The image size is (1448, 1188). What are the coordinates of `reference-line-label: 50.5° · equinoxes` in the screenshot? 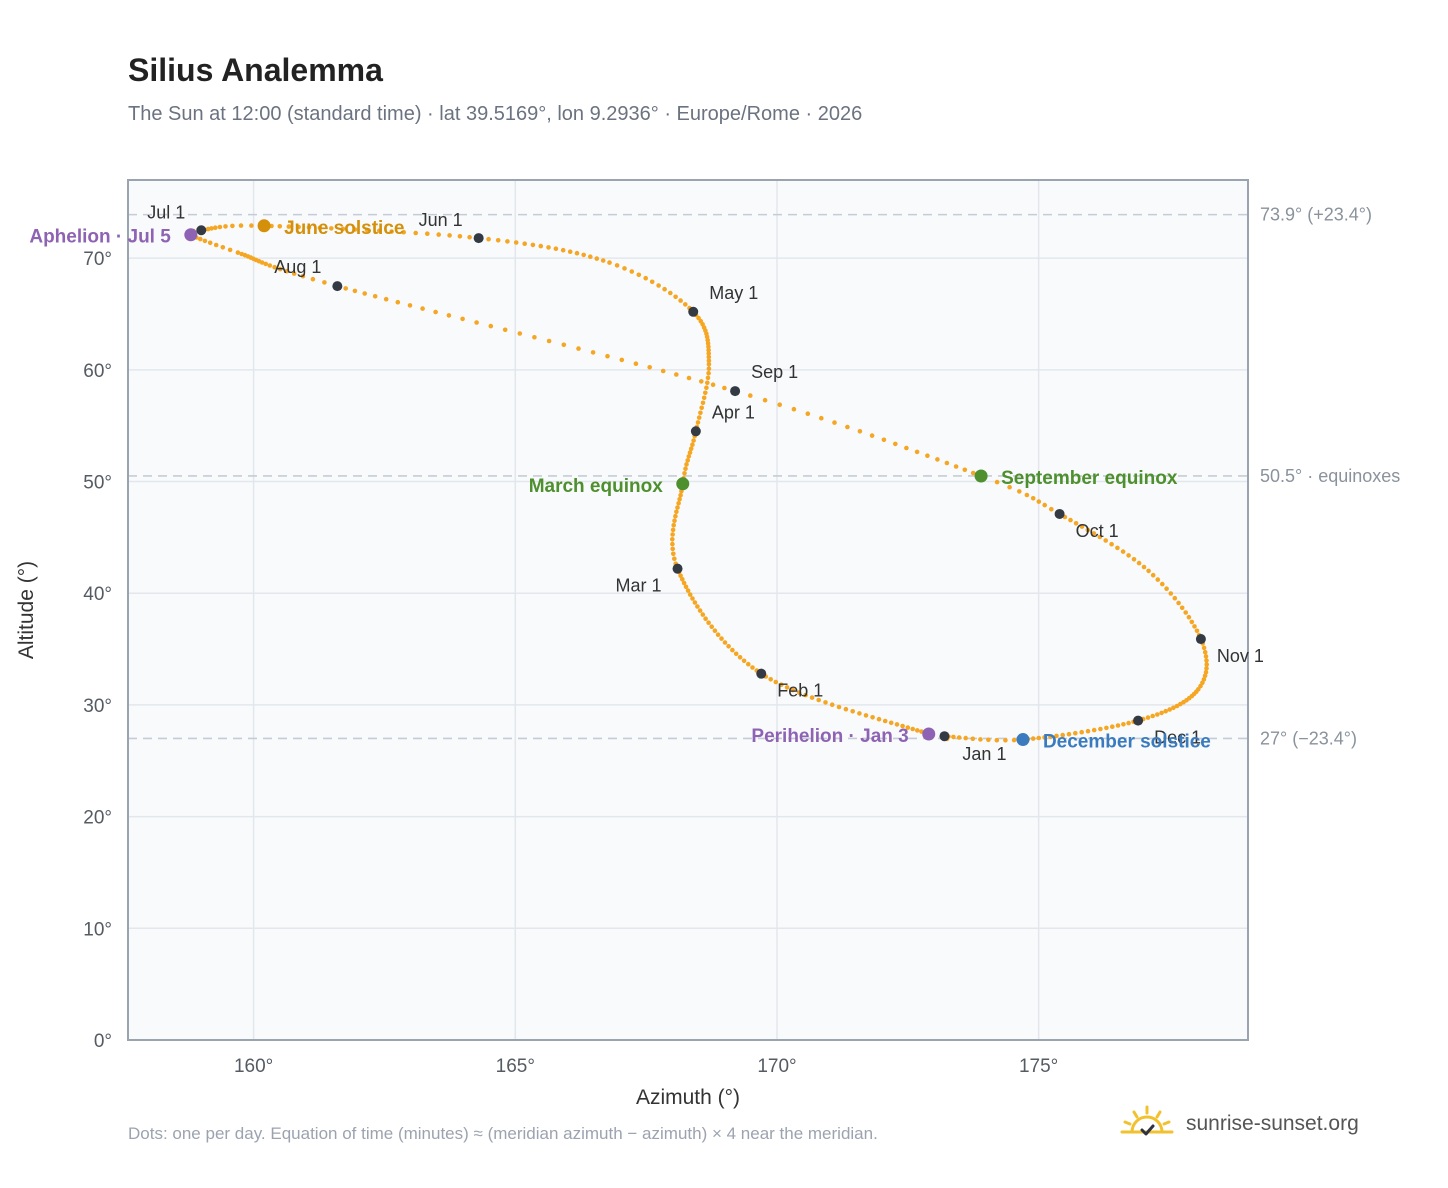 It's located at (1330, 476).